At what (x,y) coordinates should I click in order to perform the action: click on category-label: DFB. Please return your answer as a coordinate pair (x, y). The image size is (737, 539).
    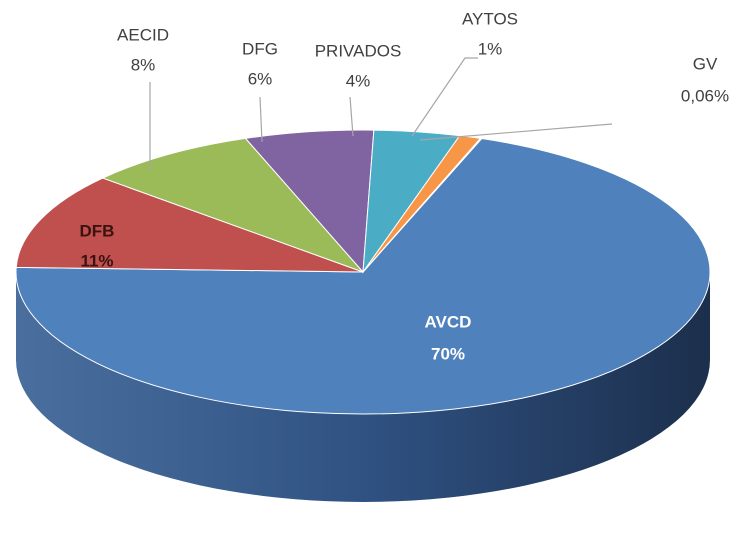
    Looking at the image, I should click on (97, 230).